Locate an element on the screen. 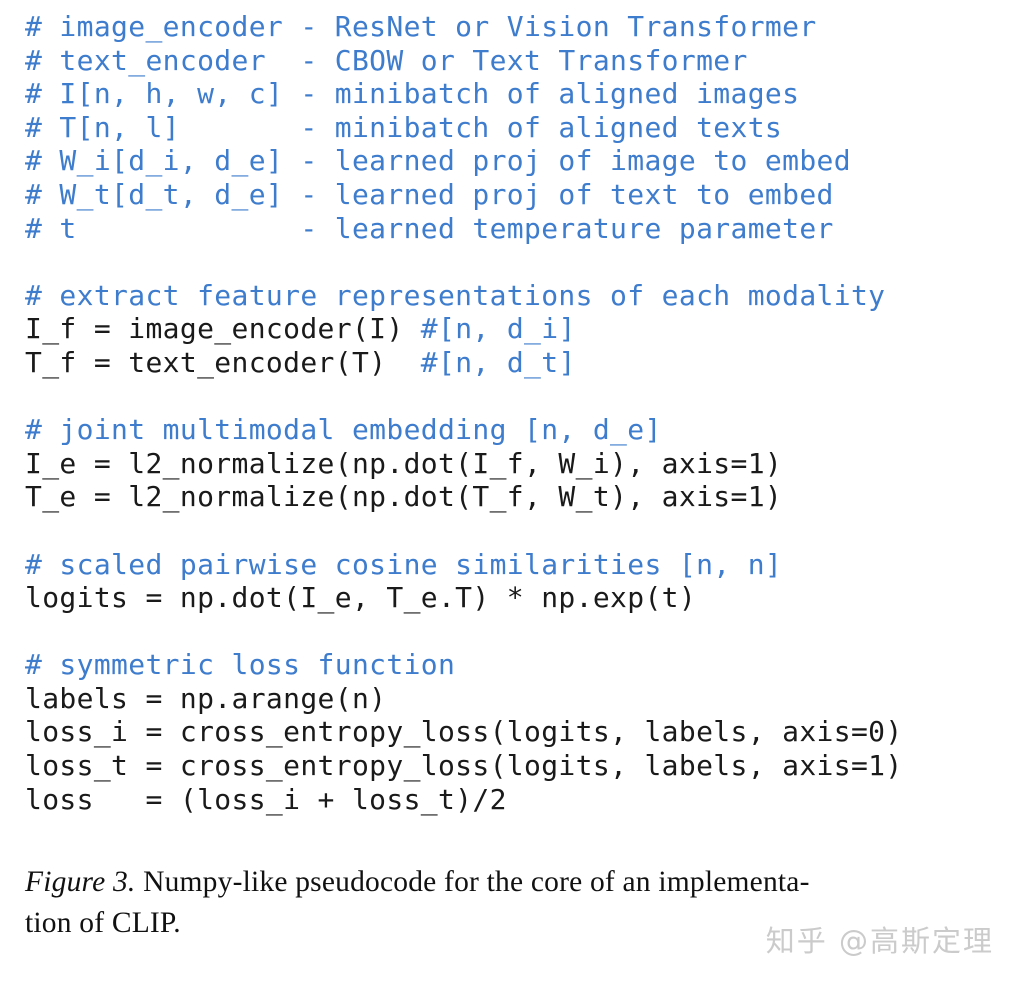 The width and height of the screenshot is (1020, 984). code-line: # t - learned temperature parameter is located at coordinates (464, 229).